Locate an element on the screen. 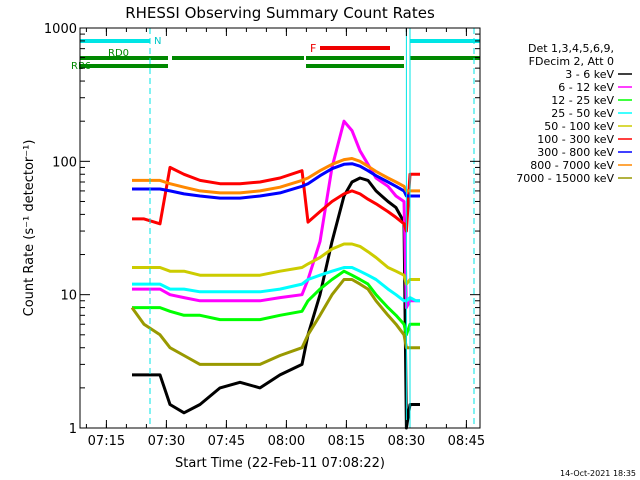  legend-header-line: FDecim 2, Att 0 is located at coordinates (571, 61).